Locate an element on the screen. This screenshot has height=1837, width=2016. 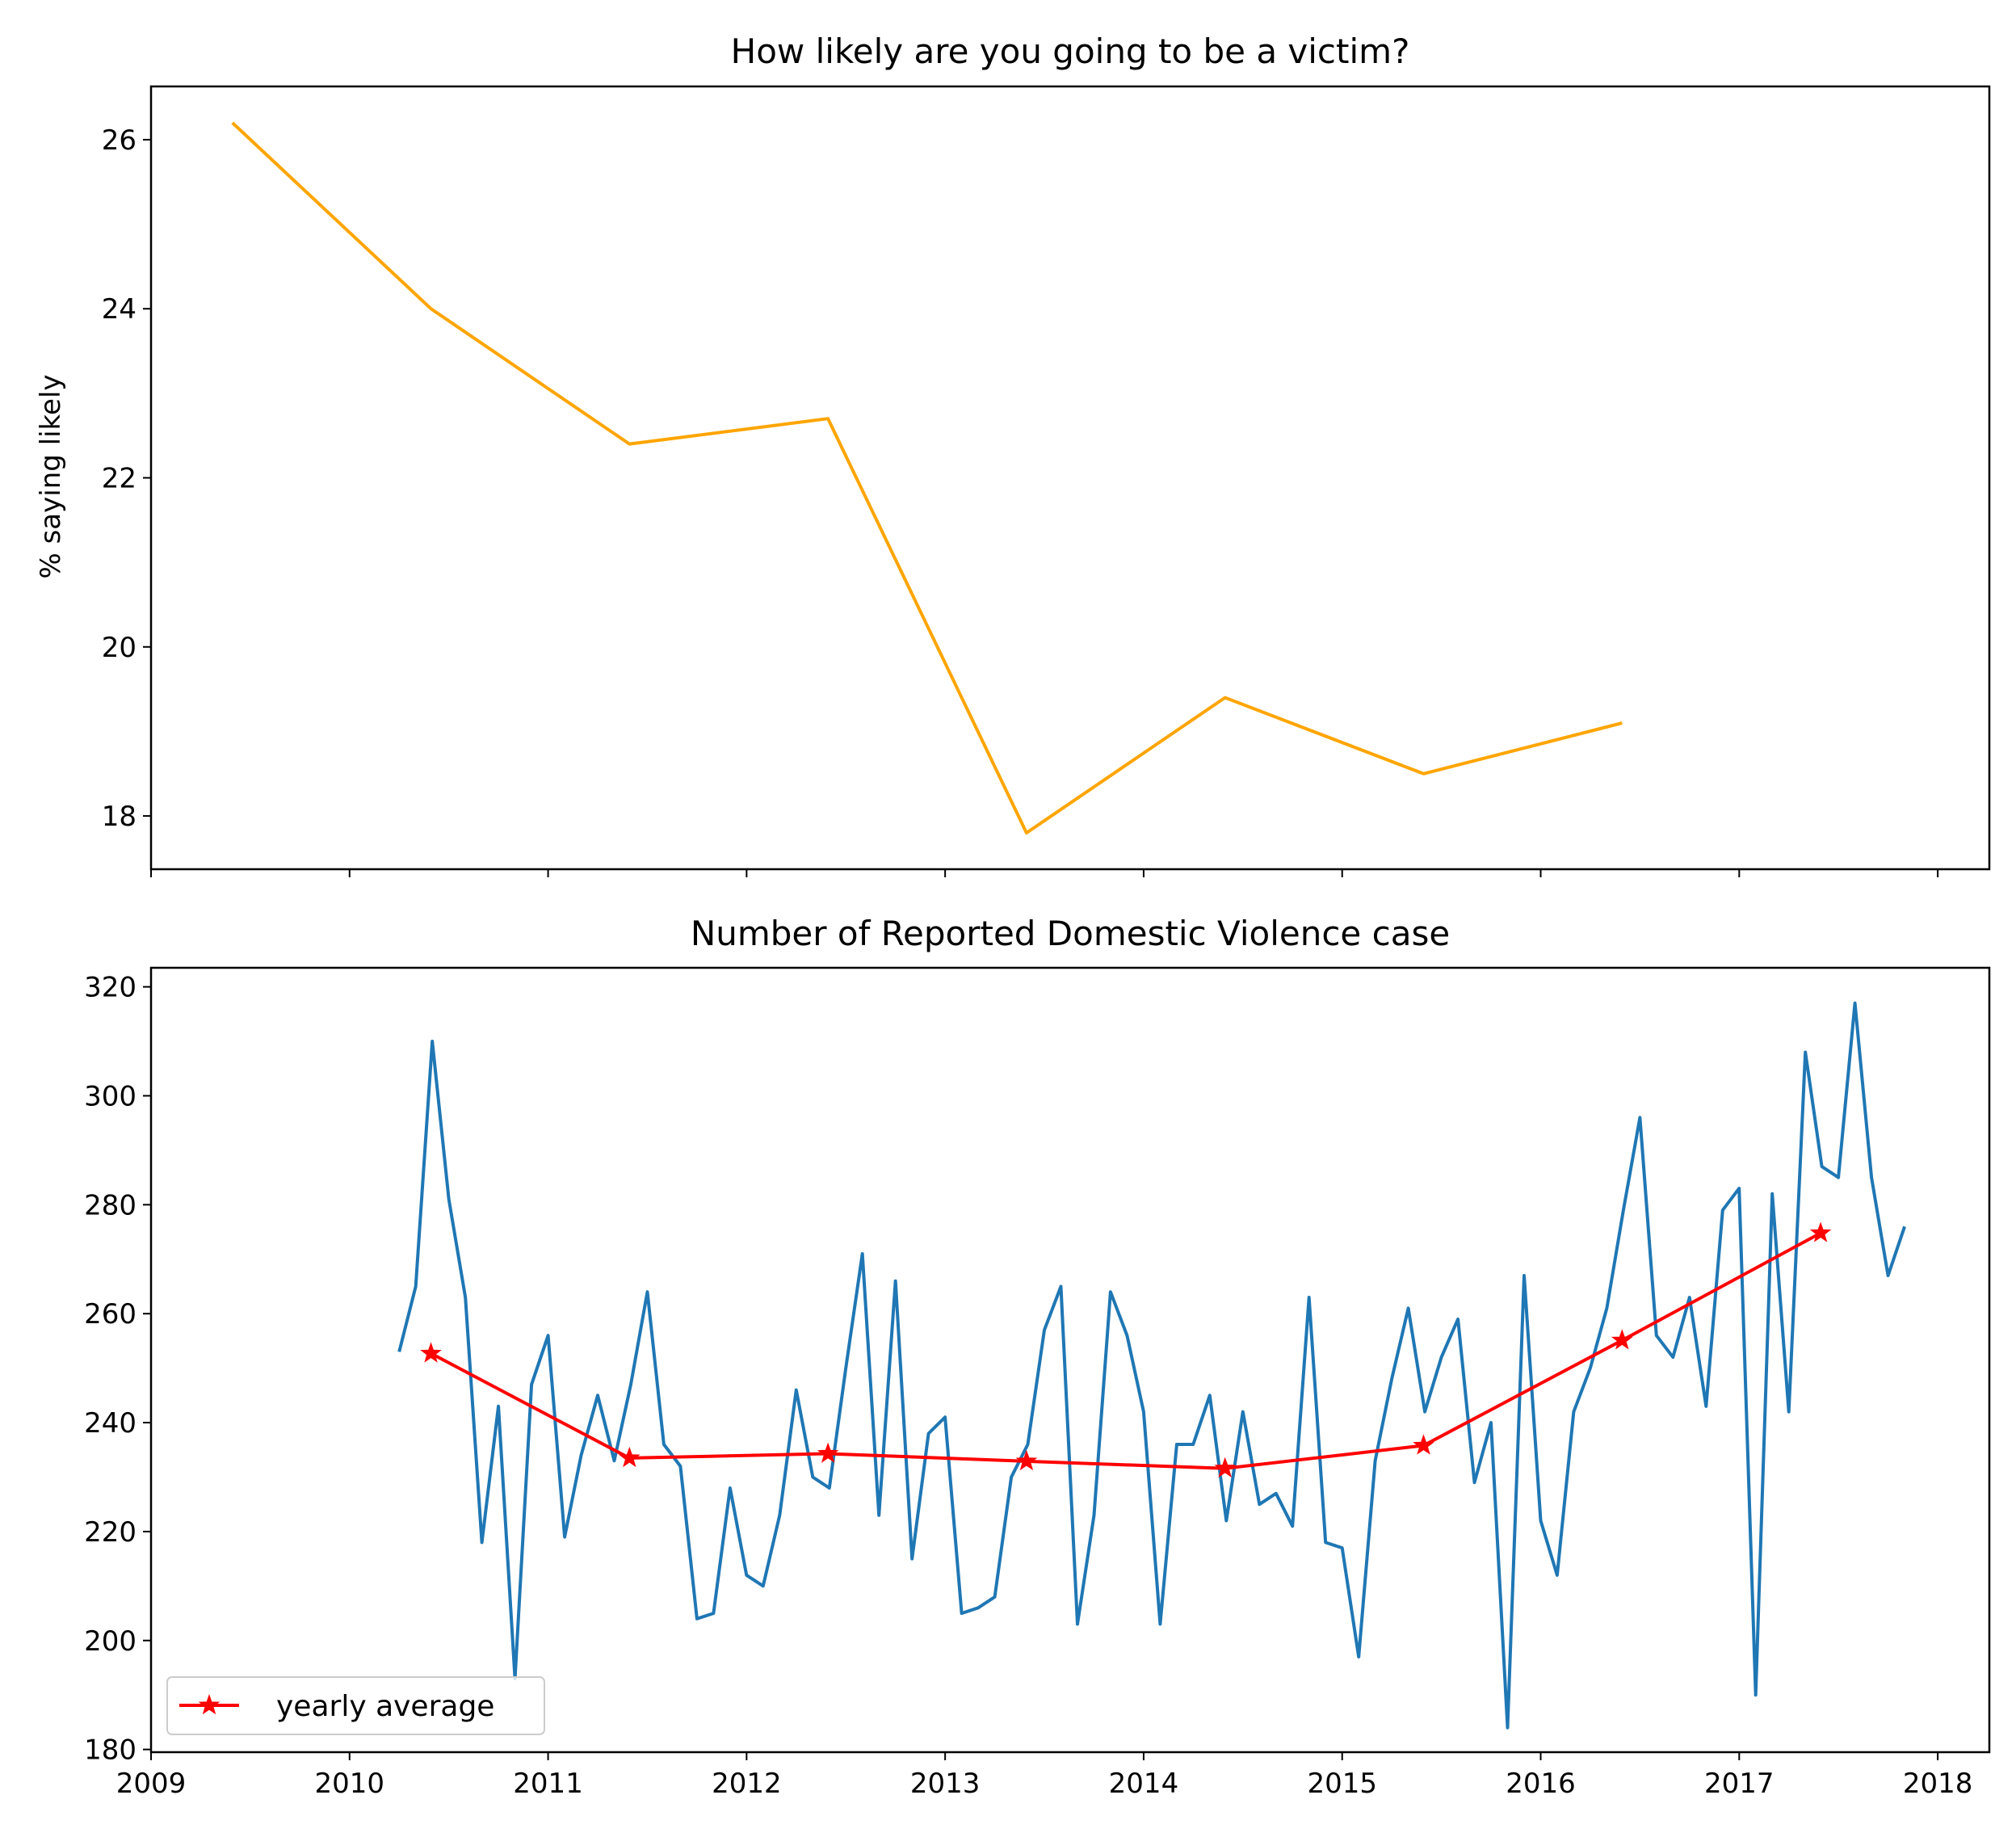
bottom-x-tick-label: 2011 is located at coordinates (548, 1784).